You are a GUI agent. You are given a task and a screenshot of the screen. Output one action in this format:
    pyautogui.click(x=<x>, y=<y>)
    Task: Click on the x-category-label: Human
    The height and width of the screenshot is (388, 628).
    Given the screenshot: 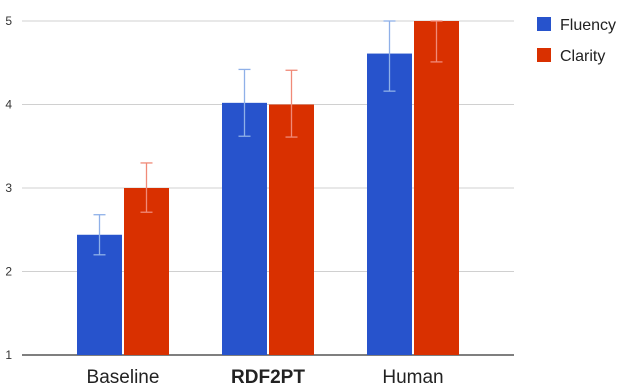 What is the action you would take?
    pyautogui.click(x=412, y=377)
    